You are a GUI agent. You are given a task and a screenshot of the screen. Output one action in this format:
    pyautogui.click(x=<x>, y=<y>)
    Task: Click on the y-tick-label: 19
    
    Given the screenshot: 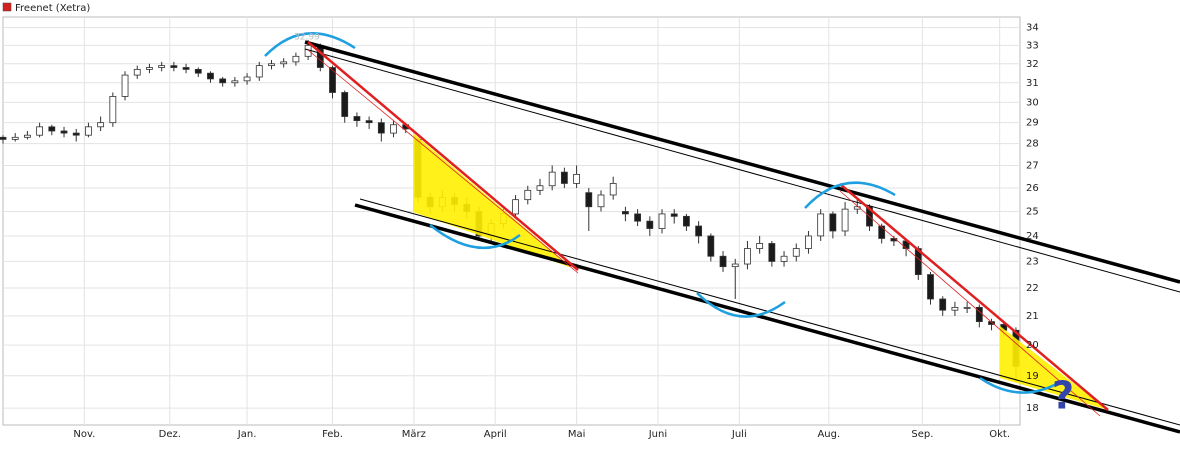 What is the action you would take?
    pyautogui.click(x=1032, y=376)
    